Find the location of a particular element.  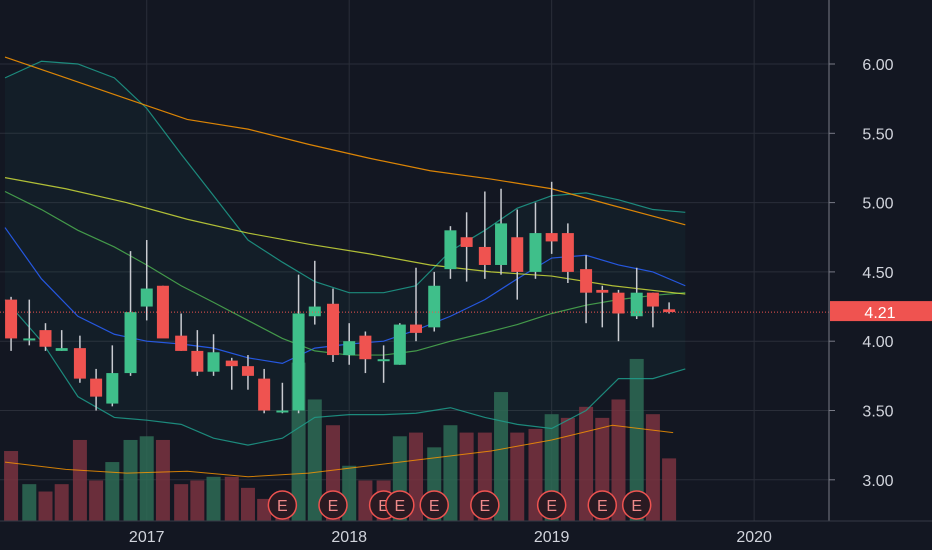

time-axis: 2017 2018 2019 2020 is located at coordinates (450, 537).